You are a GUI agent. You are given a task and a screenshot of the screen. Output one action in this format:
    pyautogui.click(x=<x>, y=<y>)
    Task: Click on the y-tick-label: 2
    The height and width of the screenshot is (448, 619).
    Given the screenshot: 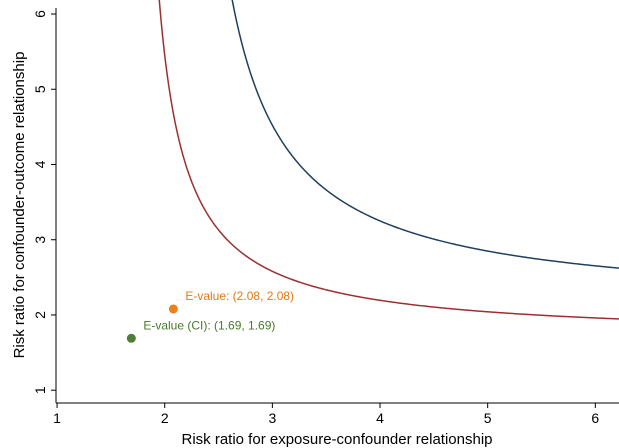 What is the action you would take?
    pyautogui.click(x=40, y=315)
    